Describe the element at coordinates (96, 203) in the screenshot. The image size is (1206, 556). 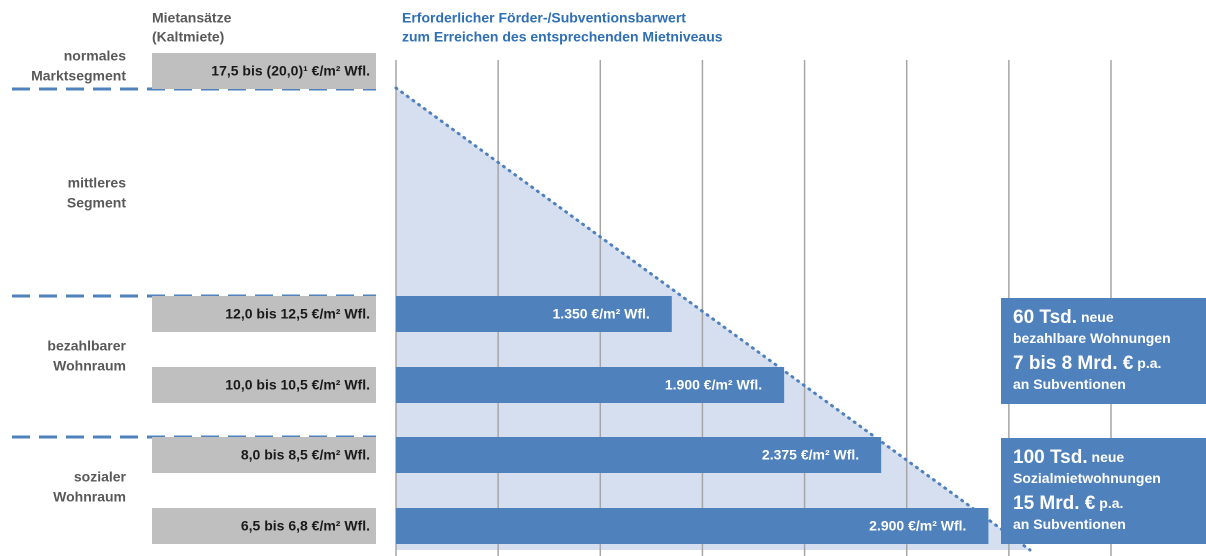
I see `segment-label: Segment` at that location.